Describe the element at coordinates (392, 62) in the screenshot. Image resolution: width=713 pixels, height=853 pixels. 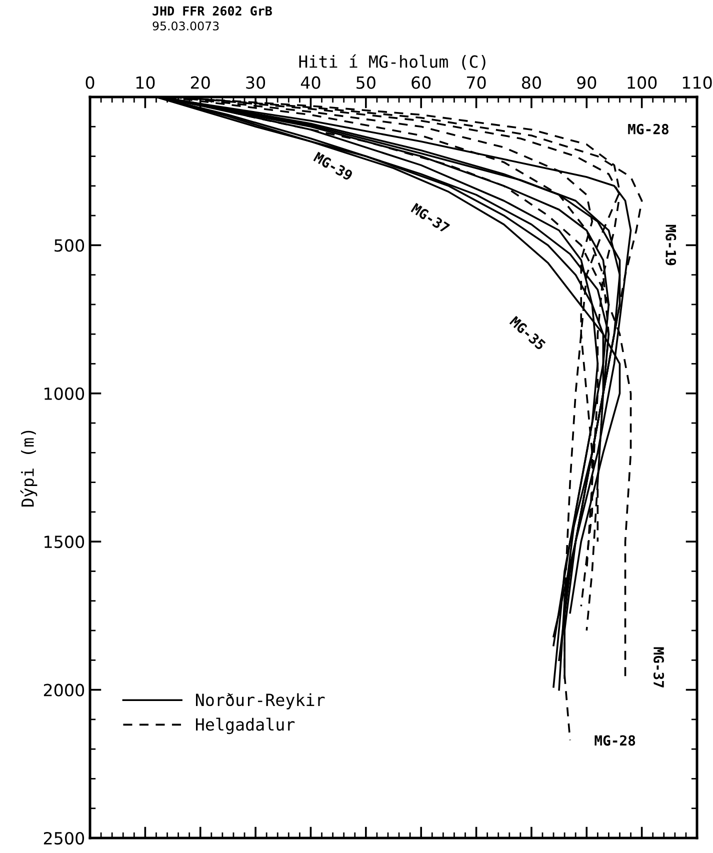
I see `x-axis-title: Hiti í MG-holum (C)` at that location.